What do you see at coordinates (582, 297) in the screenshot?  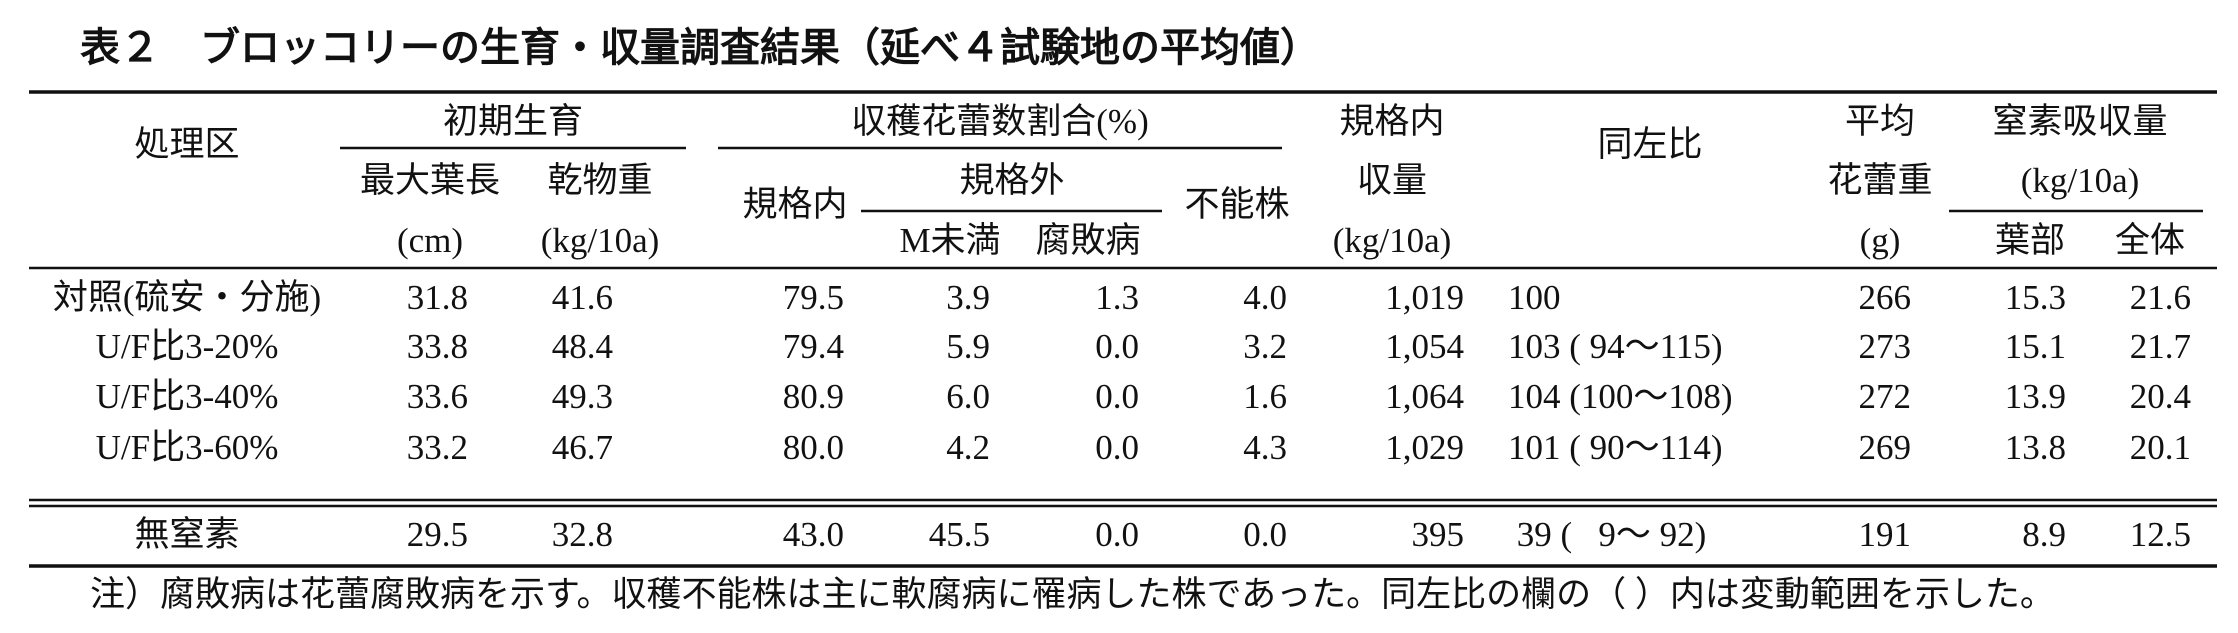 I see `table-cell: 41.6` at bounding box center [582, 297].